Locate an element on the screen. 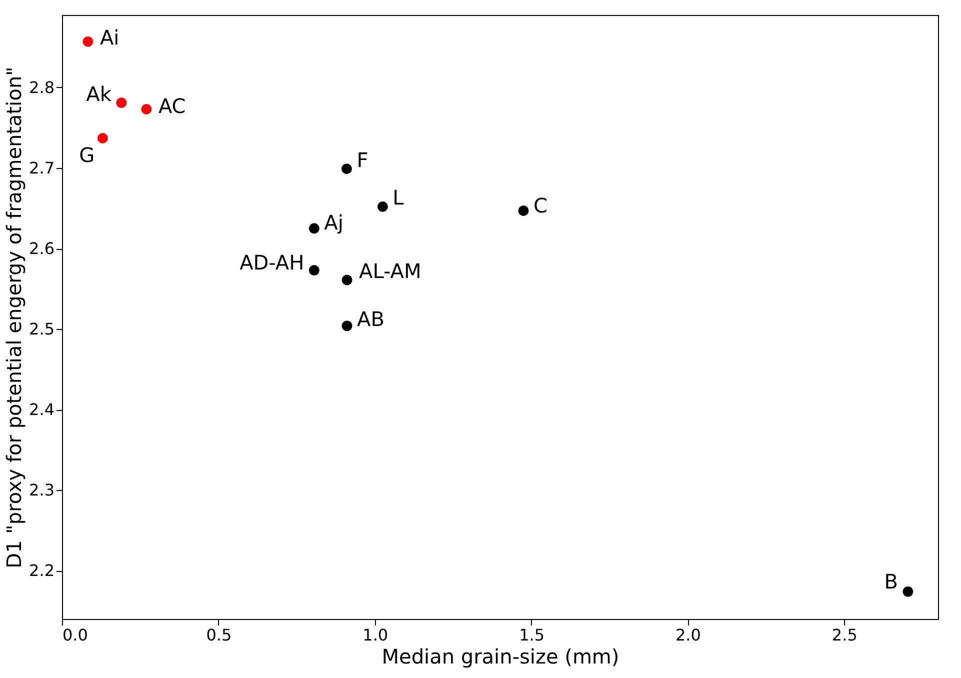 The image size is (961, 678). x-tick-label: 1.5 is located at coordinates (532, 635).